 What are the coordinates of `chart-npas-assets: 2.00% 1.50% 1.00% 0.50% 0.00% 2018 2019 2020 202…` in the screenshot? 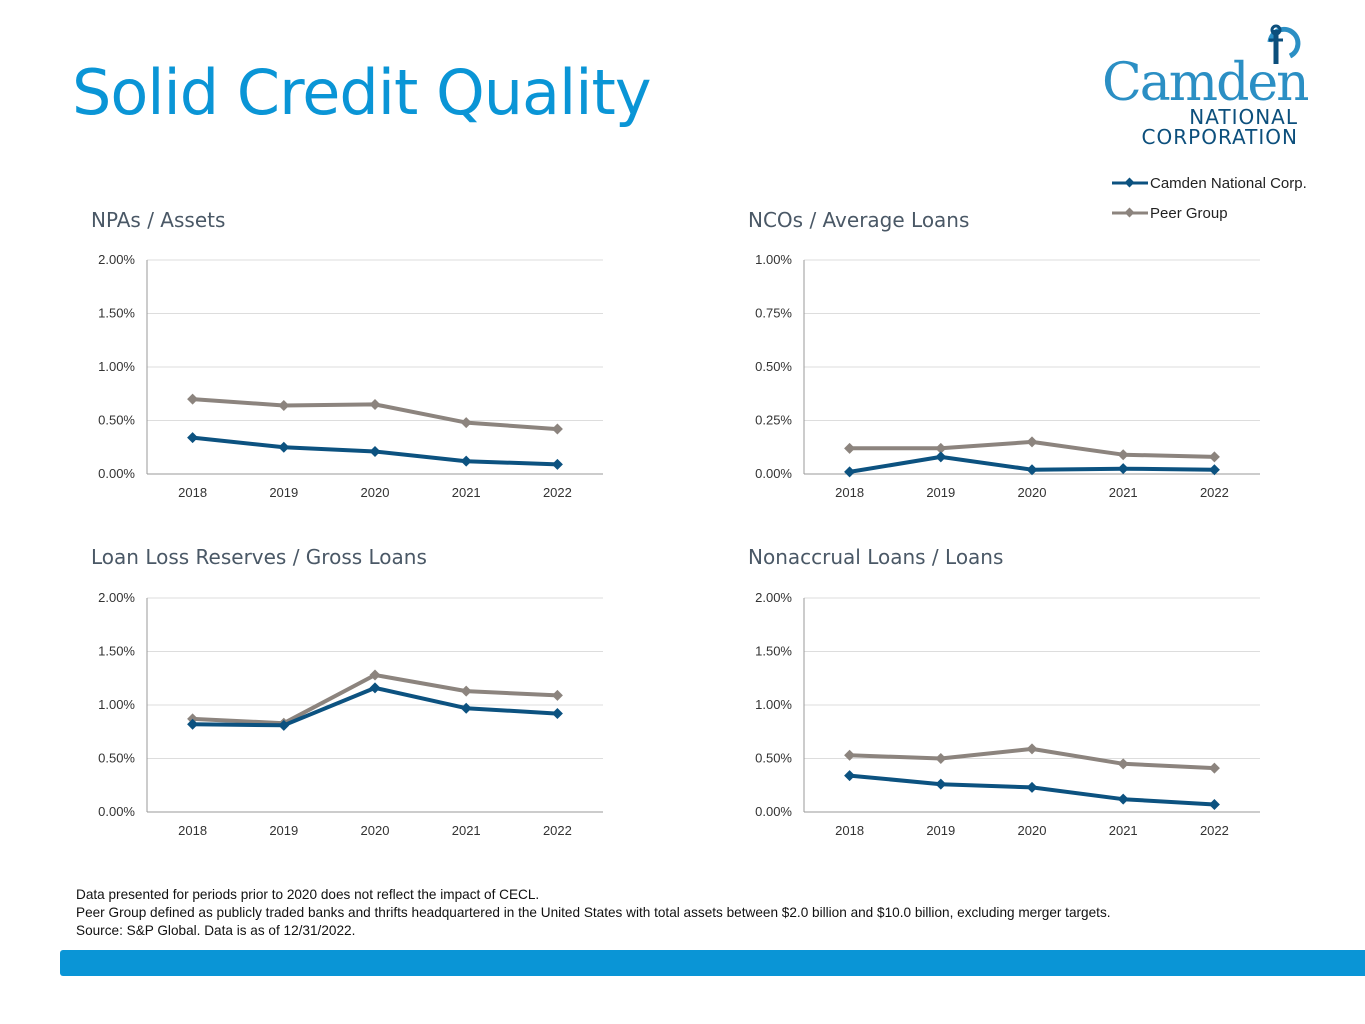 It's located at (350, 376).